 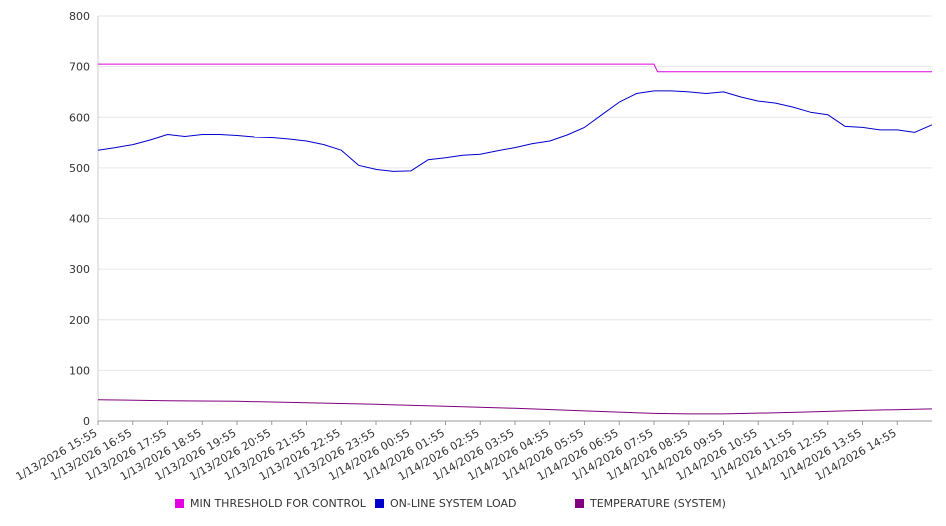 I want to click on y-tick-label: 200, so click(x=79, y=320).